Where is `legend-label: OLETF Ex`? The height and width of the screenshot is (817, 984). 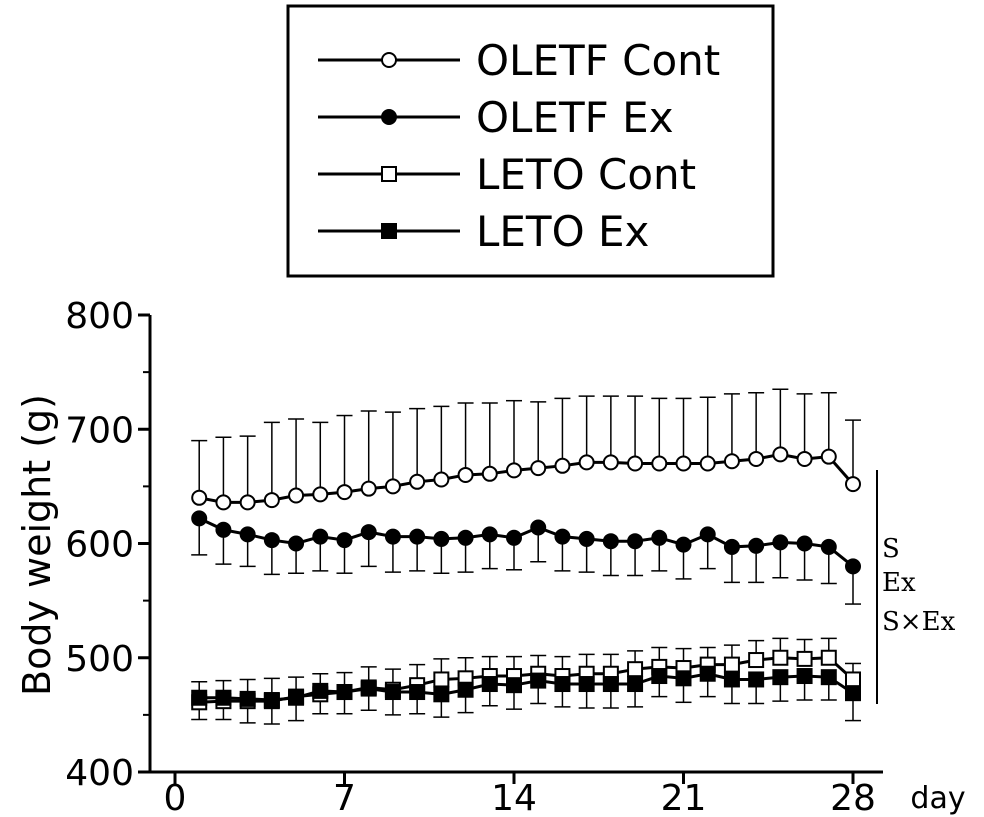
legend-label: OLETF Ex is located at coordinates (575, 117).